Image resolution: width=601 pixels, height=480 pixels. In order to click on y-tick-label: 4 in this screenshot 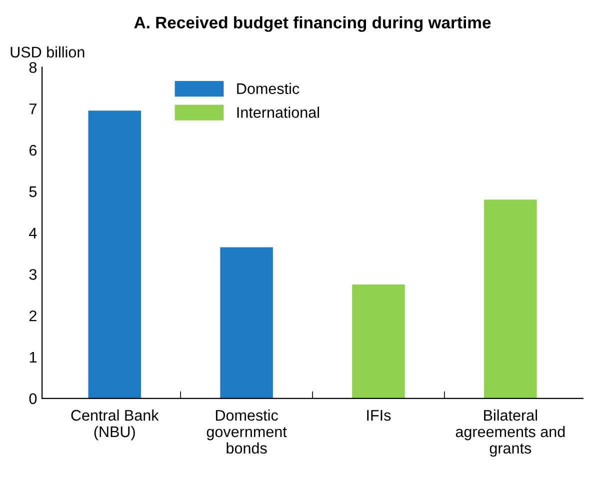, I will do `click(33, 233)`.